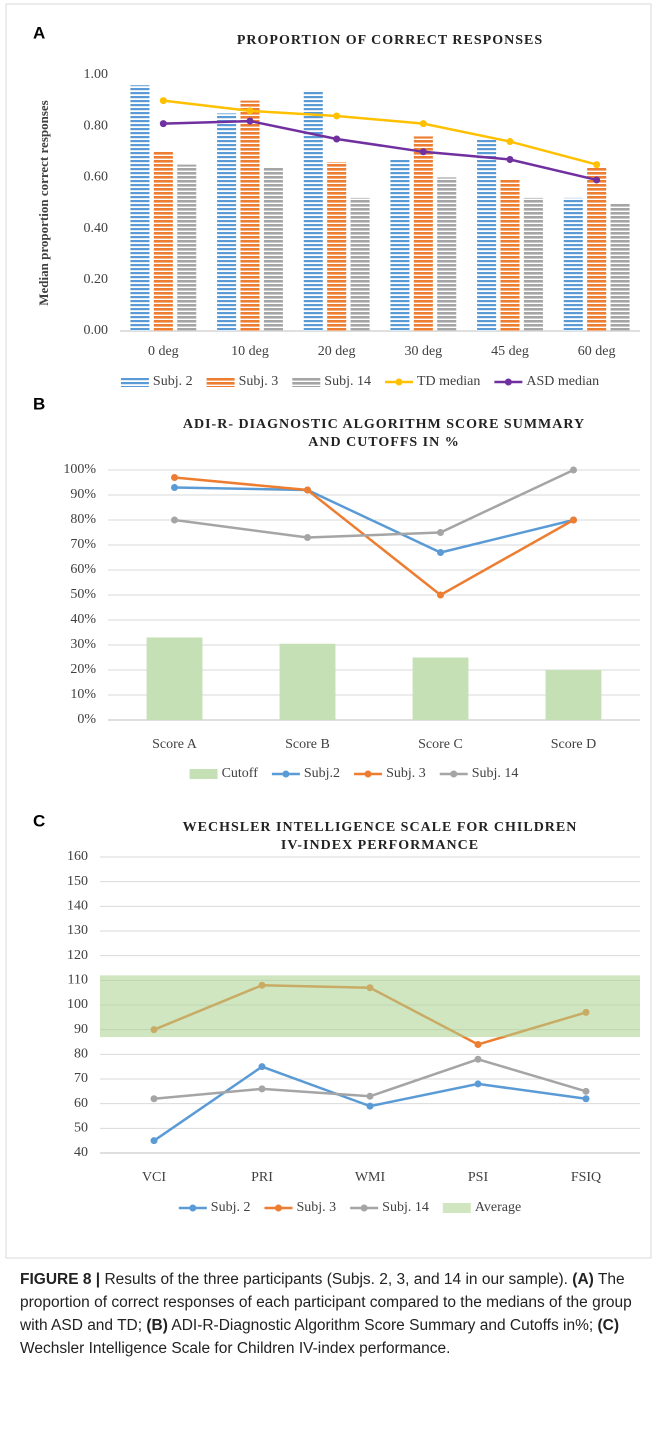 This screenshot has height=1452, width=657. Describe the element at coordinates (574, 744) in the screenshot. I see `x-tick-label: Score D` at that location.